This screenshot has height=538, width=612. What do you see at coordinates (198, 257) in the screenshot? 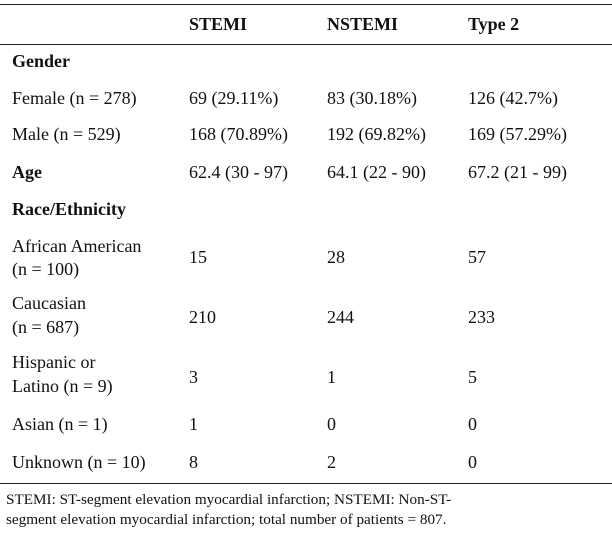
I see `cell-african-american-stemi: 15` at bounding box center [198, 257].